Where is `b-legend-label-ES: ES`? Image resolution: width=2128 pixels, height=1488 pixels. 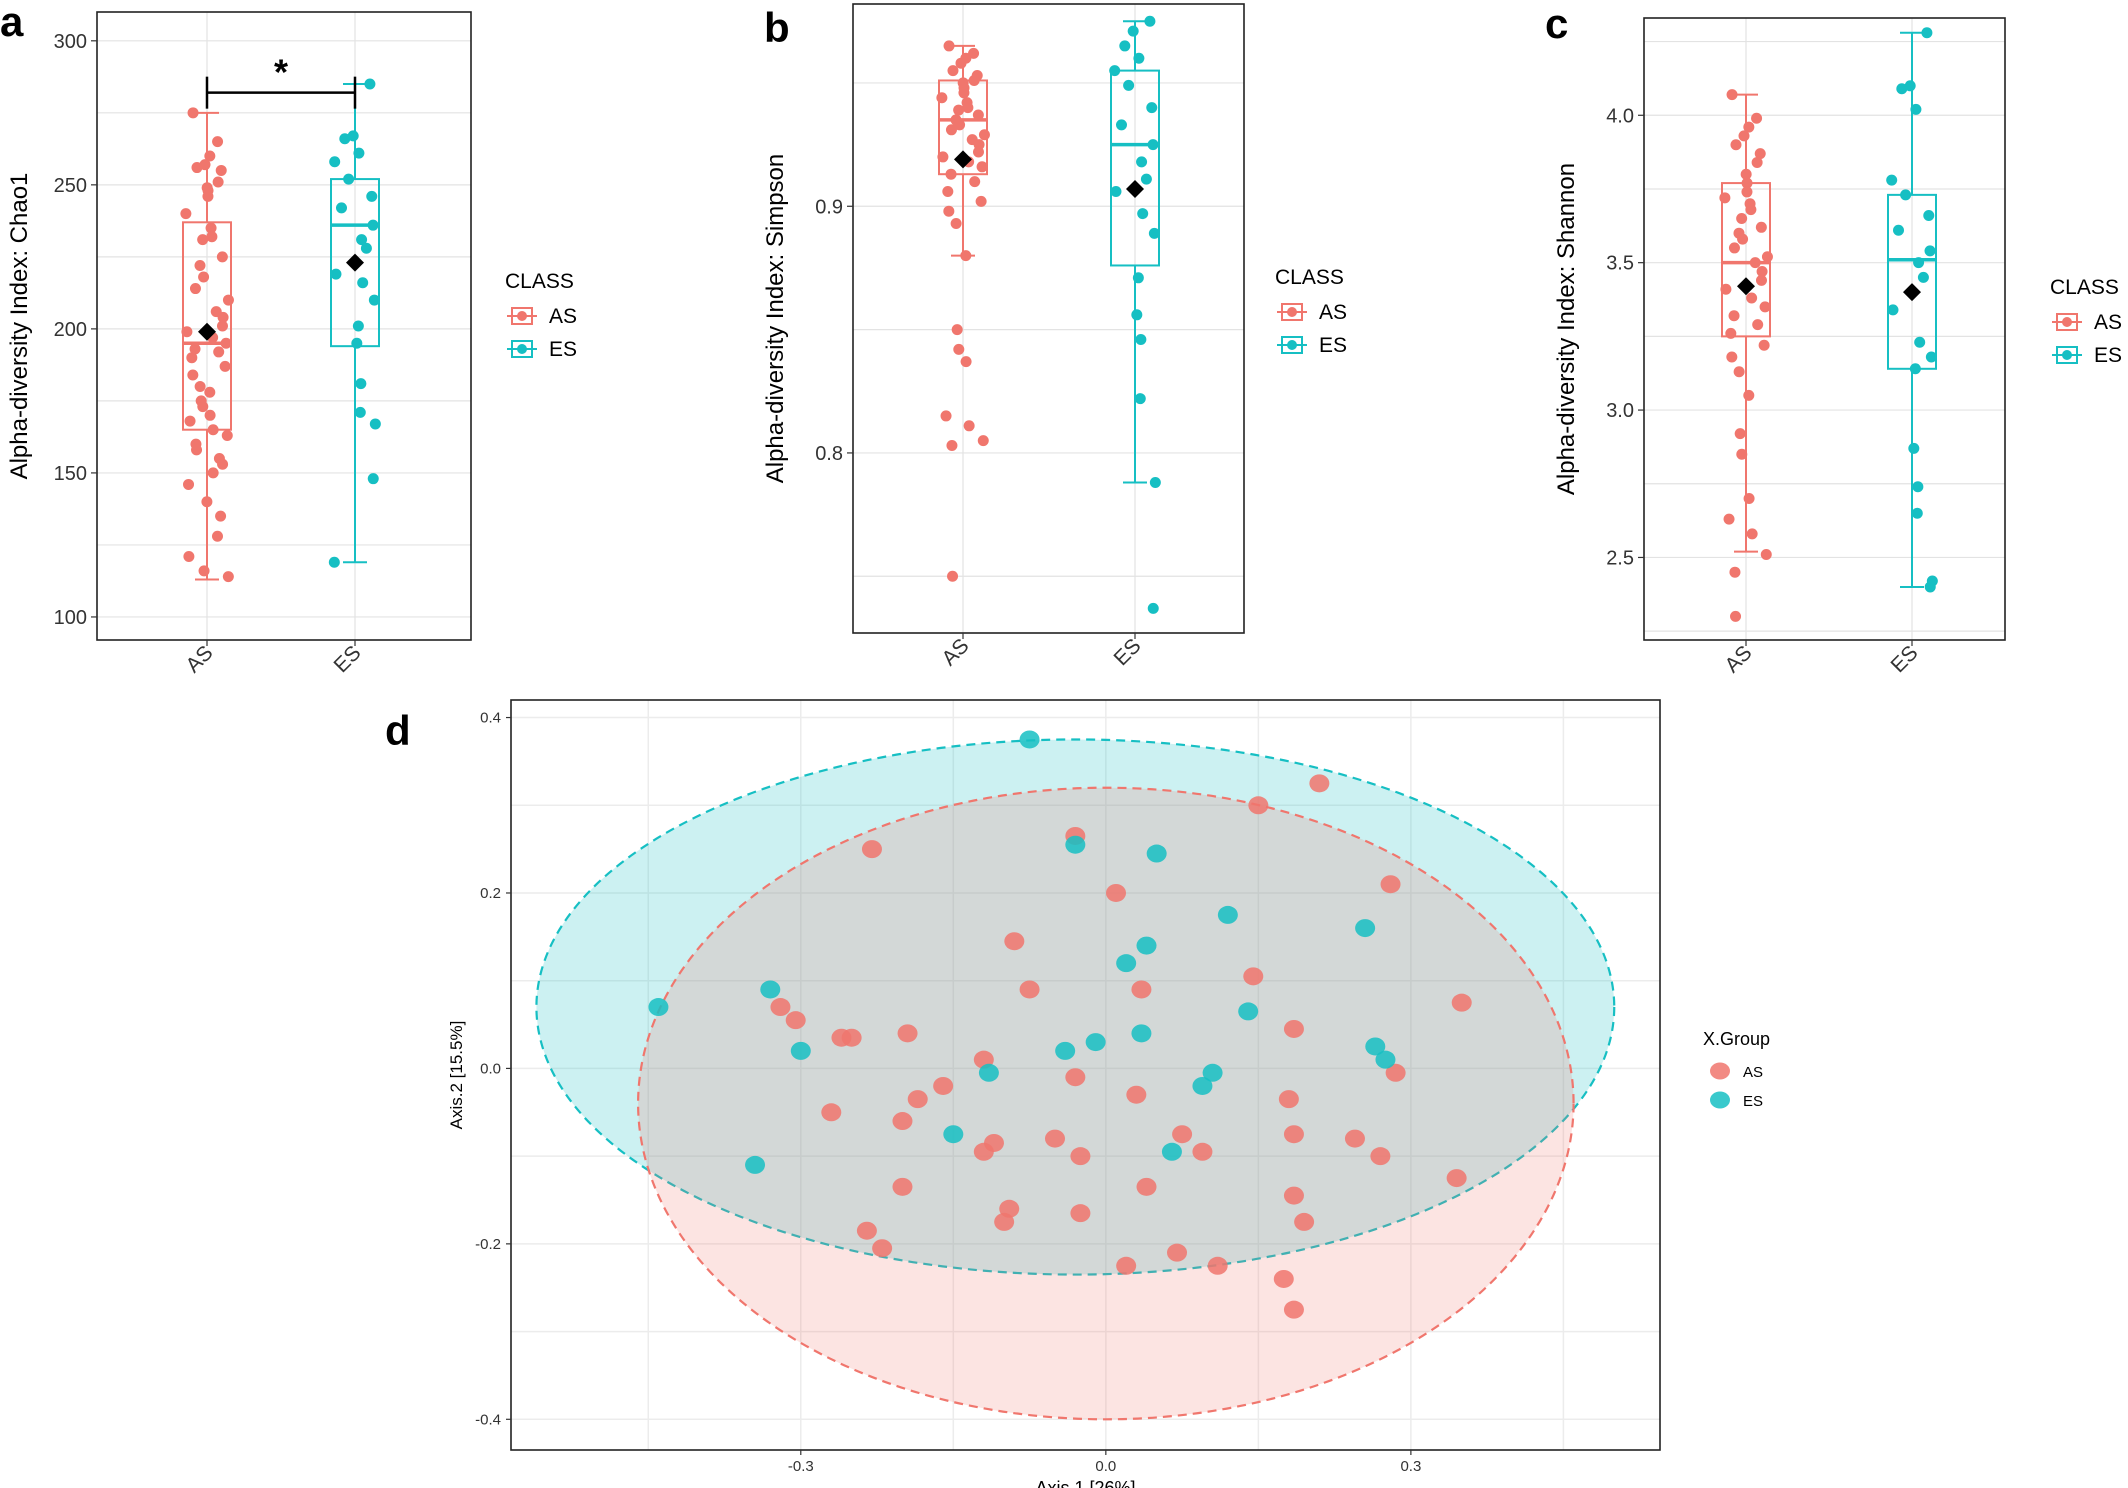
b-legend-label-ES: ES is located at coordinates (1333, 345).